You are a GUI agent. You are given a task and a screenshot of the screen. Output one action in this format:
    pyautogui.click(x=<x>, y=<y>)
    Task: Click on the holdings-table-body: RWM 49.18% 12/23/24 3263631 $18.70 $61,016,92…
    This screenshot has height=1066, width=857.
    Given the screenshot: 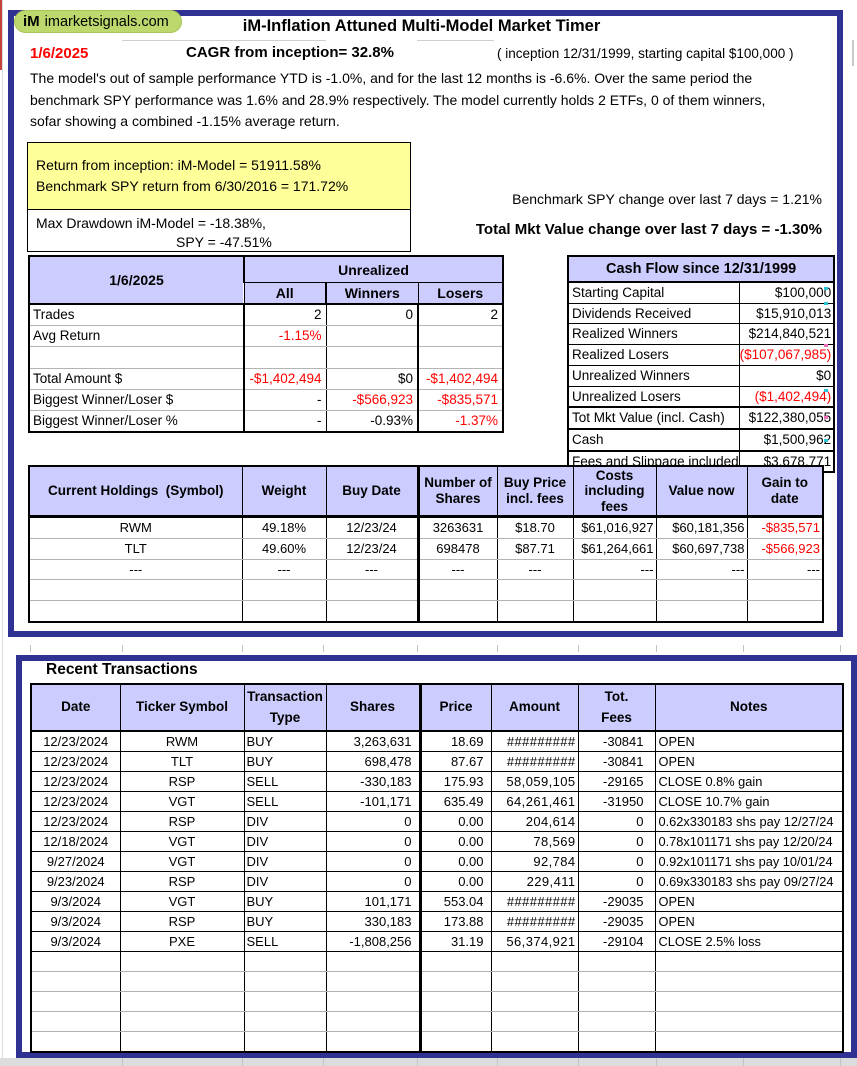 What is the action you would take?
    pyautogui.click(x=425, y=569)
    